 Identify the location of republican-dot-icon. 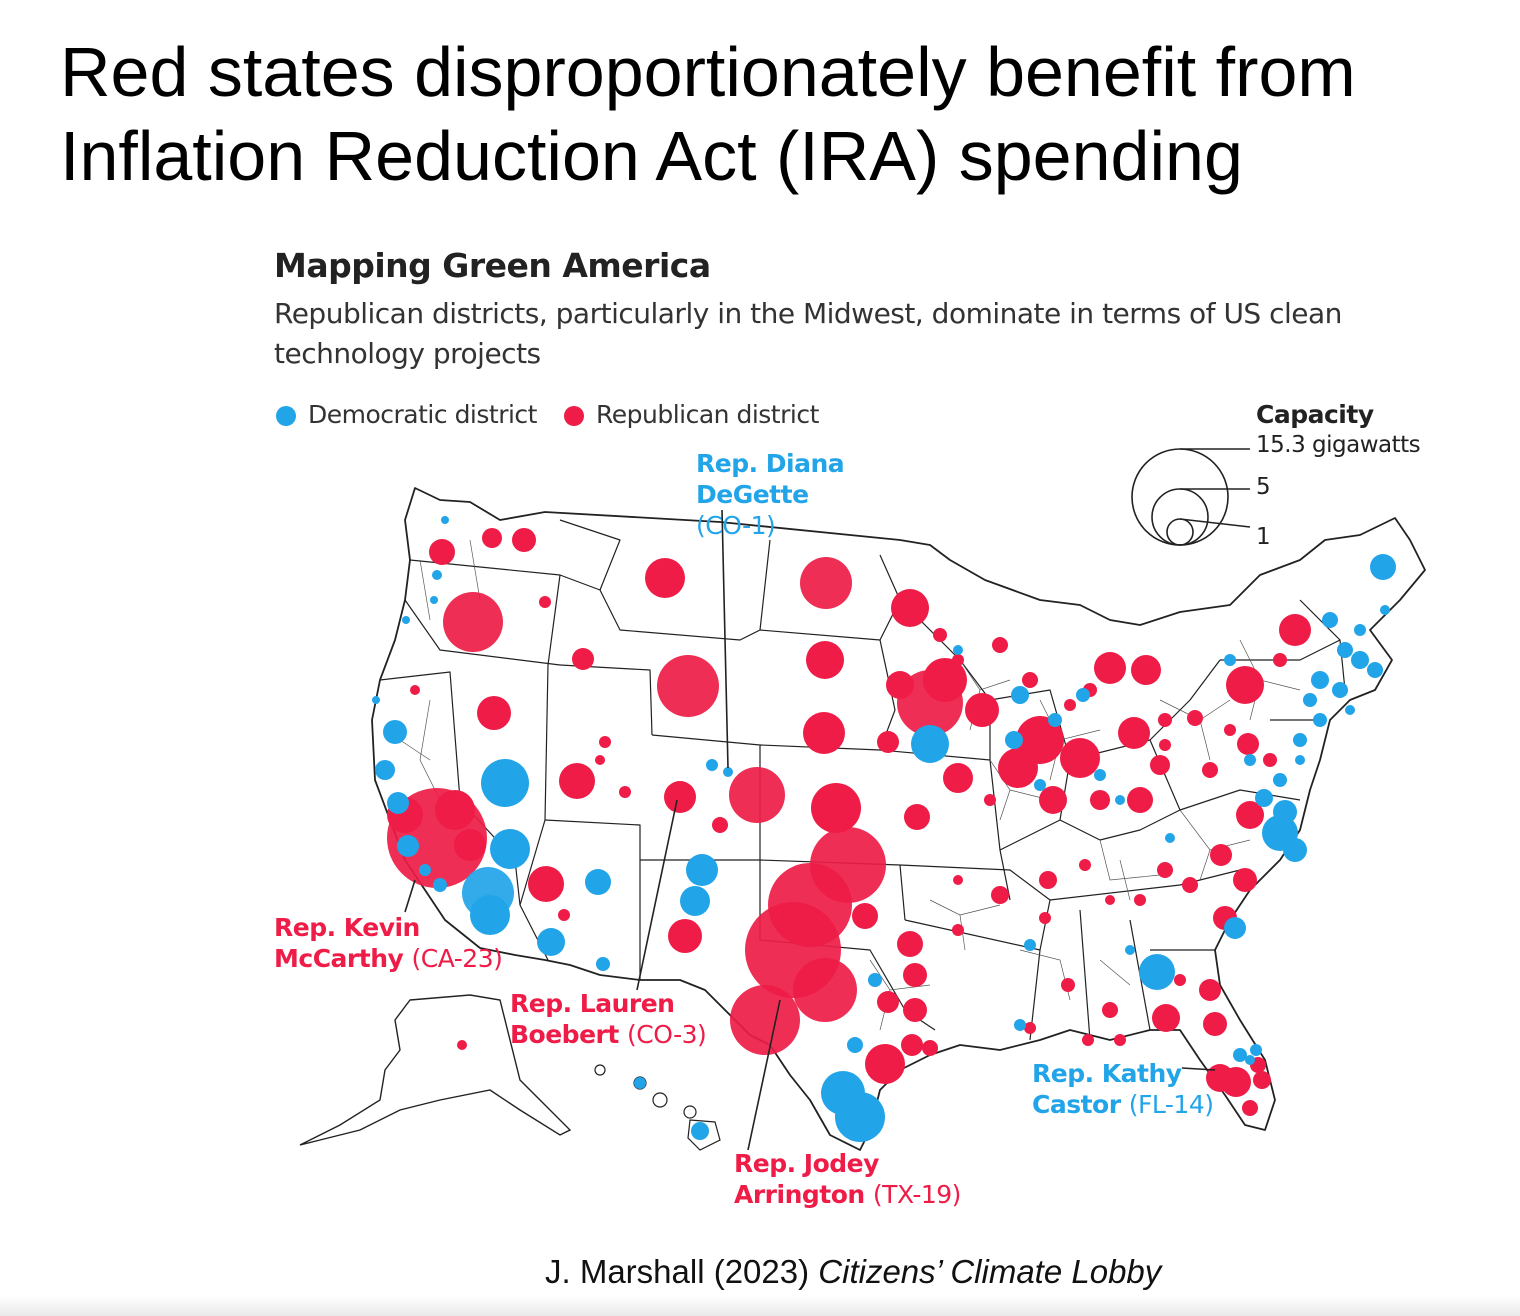
(574, 416).